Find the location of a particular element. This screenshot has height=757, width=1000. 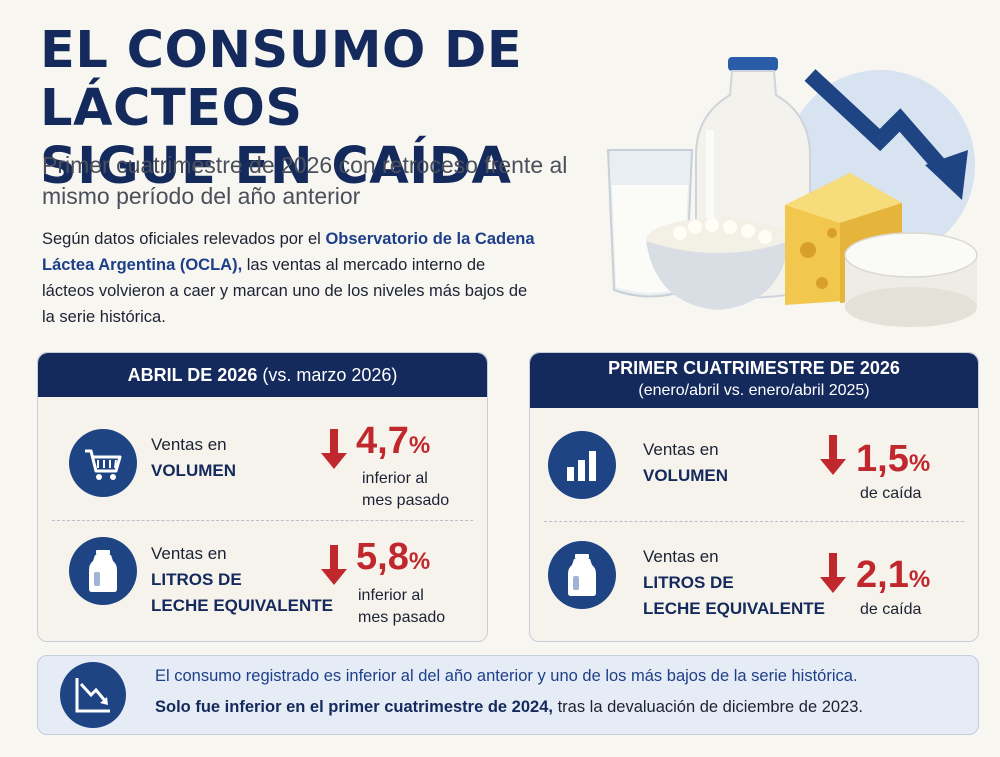

value-number: 5,8 is located at coordinates (382, 557).